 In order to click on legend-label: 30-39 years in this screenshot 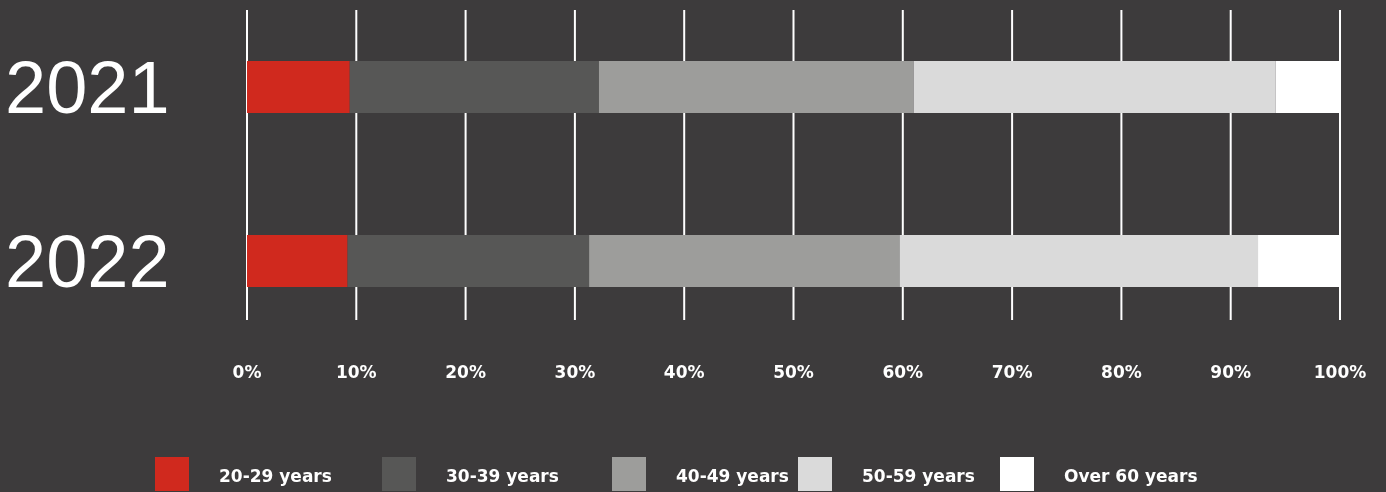, I will do `click(502, 475)`.